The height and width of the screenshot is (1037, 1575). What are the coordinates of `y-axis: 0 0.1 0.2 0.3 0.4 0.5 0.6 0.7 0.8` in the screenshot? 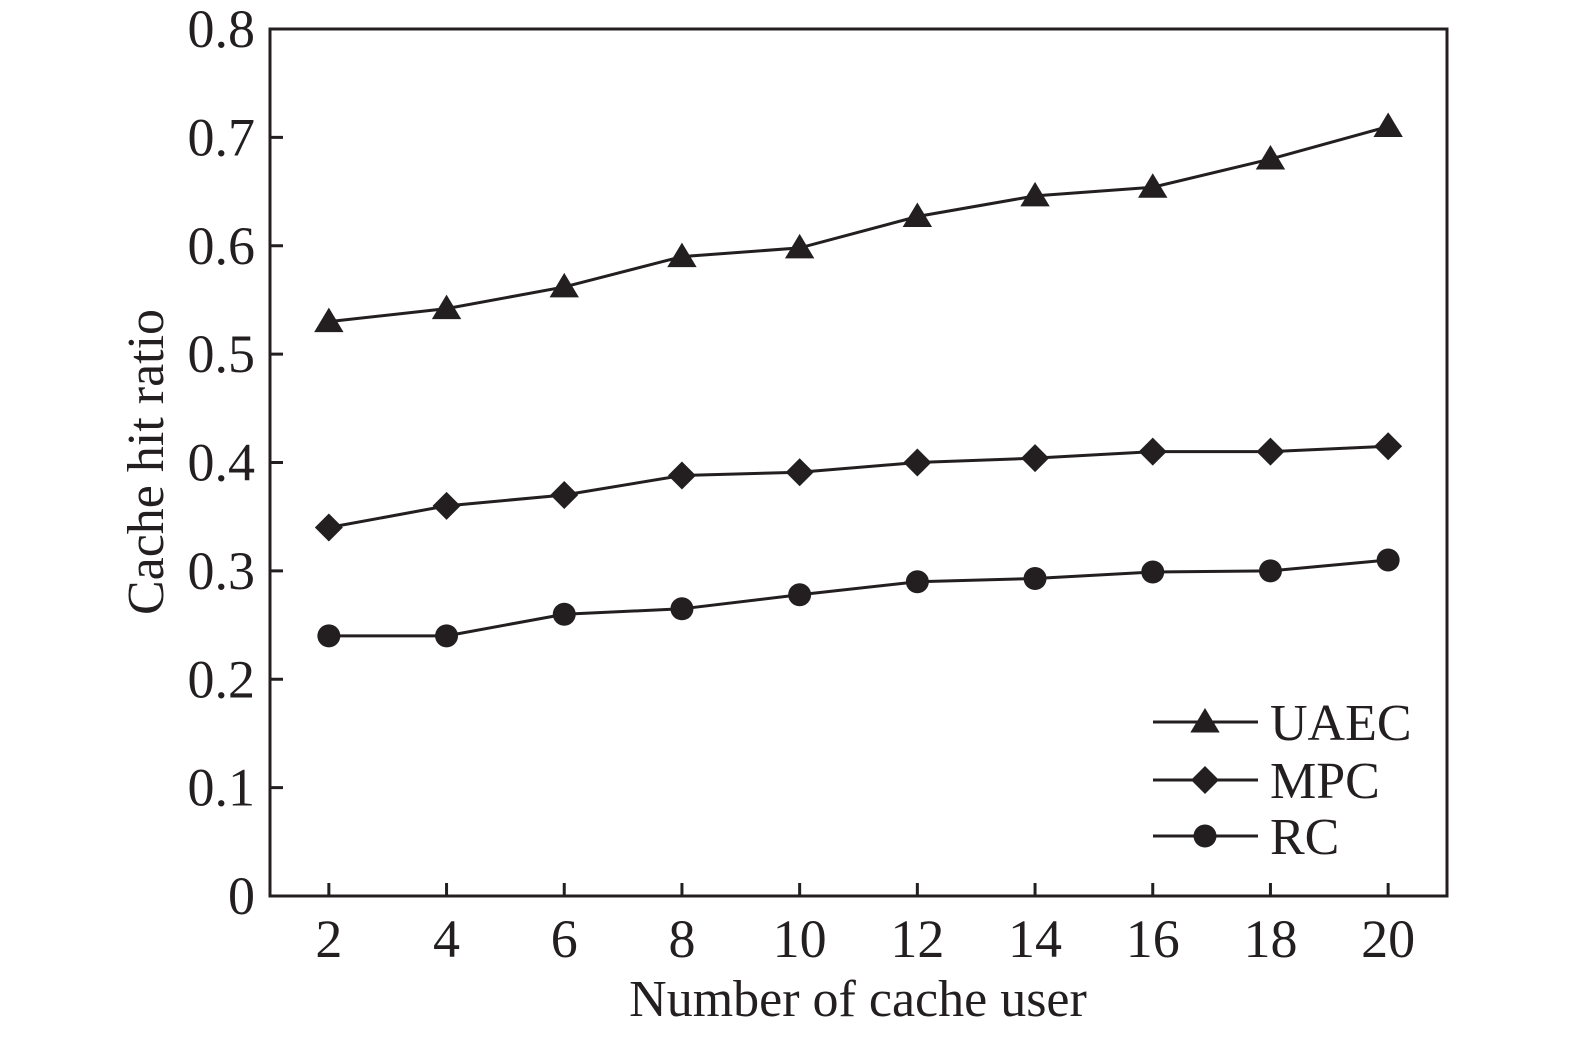 It's located at (235, 463).